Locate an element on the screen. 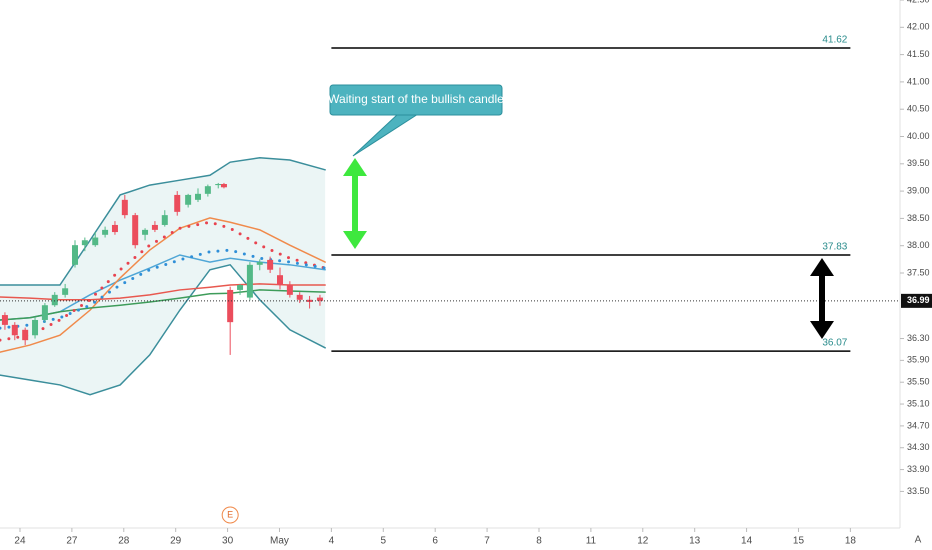  x-tick-label: 8 is located at coordinates (539, 541).